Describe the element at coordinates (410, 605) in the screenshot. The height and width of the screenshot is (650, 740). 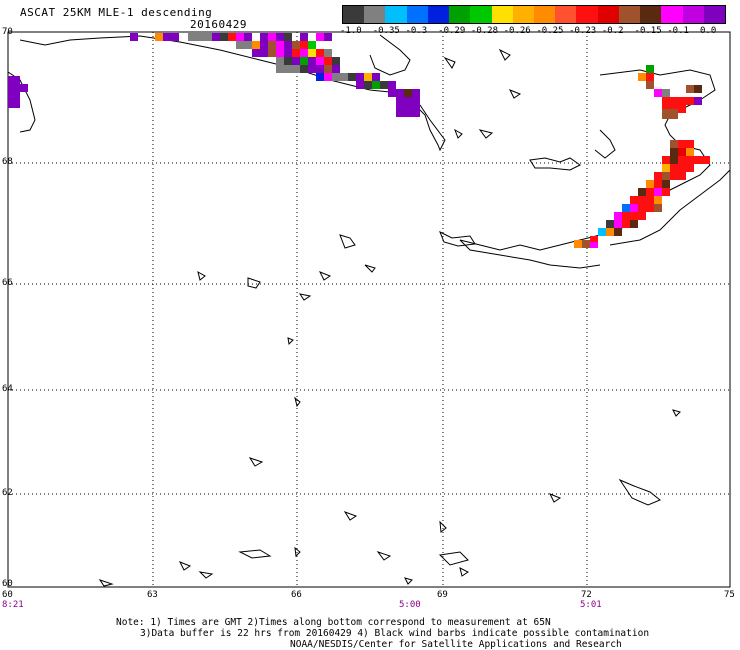
I see `time-label-middle: 5:00` at that location.